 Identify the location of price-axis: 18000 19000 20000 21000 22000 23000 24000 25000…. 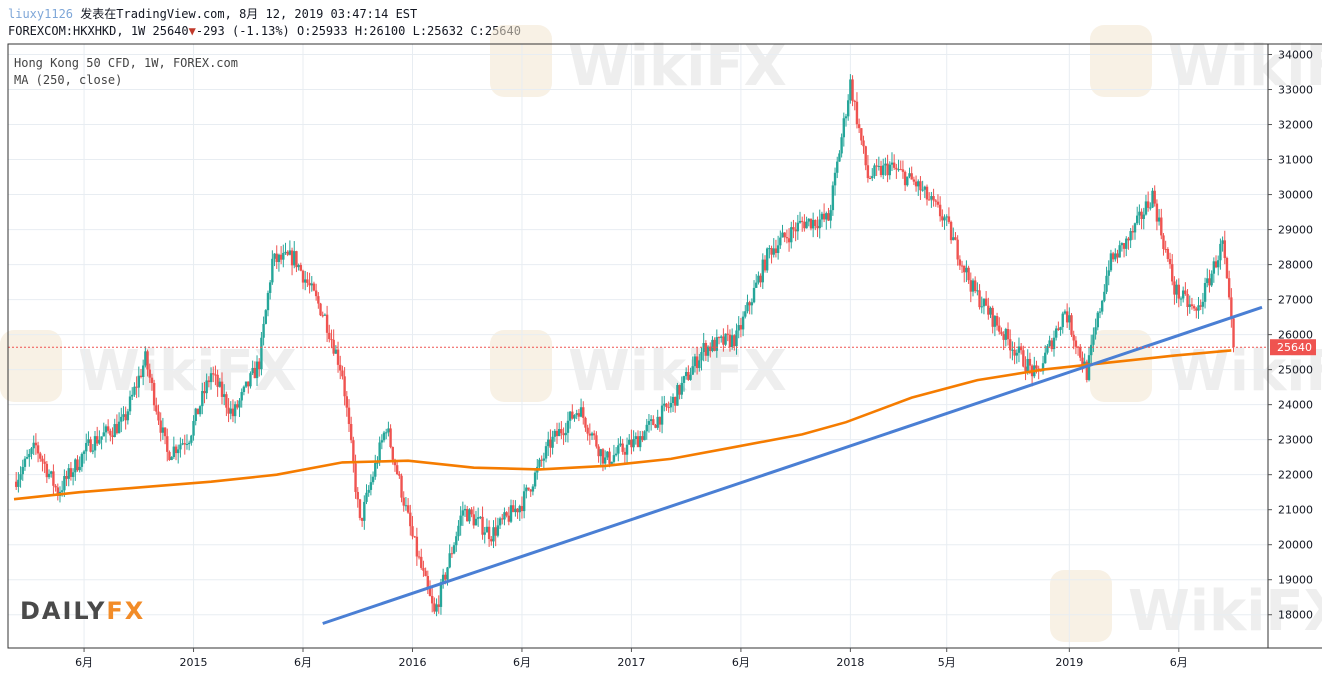
(1290, 335).